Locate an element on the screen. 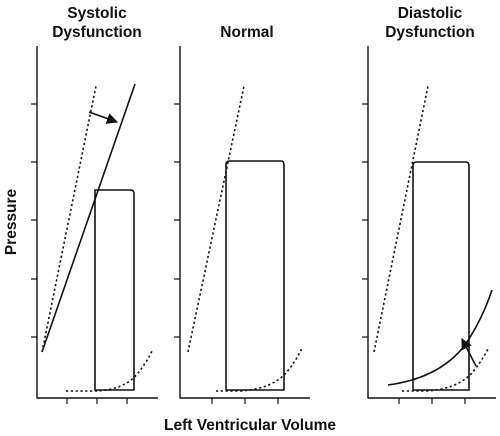 This screenshot has width=500, height=436. panel-systolic-title-line2: Dysfunction is located at coordinates (97, 32).